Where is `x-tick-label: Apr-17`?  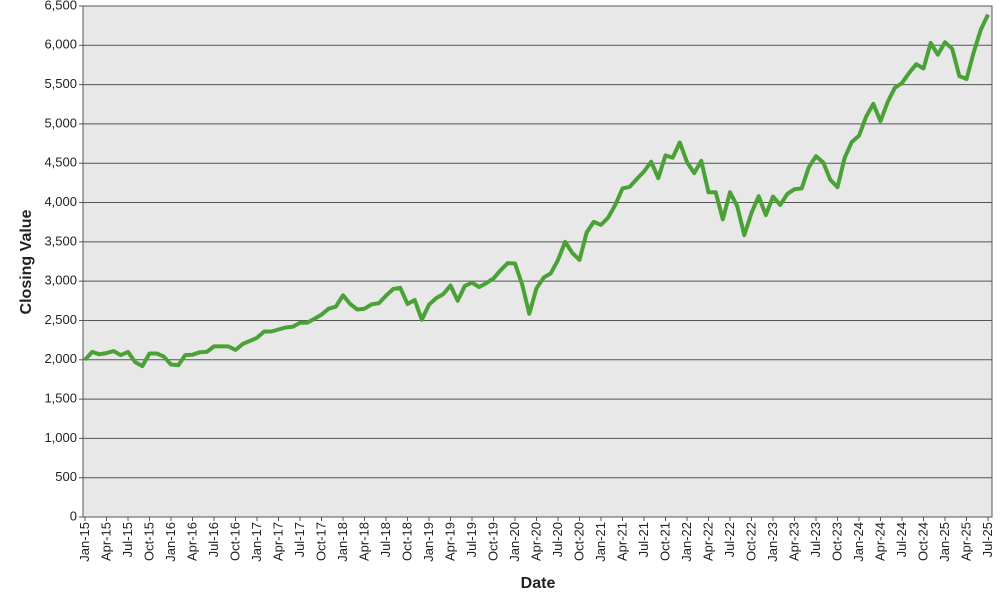
x-tick-label: Apr-17 is located at coordinates (278, 541).